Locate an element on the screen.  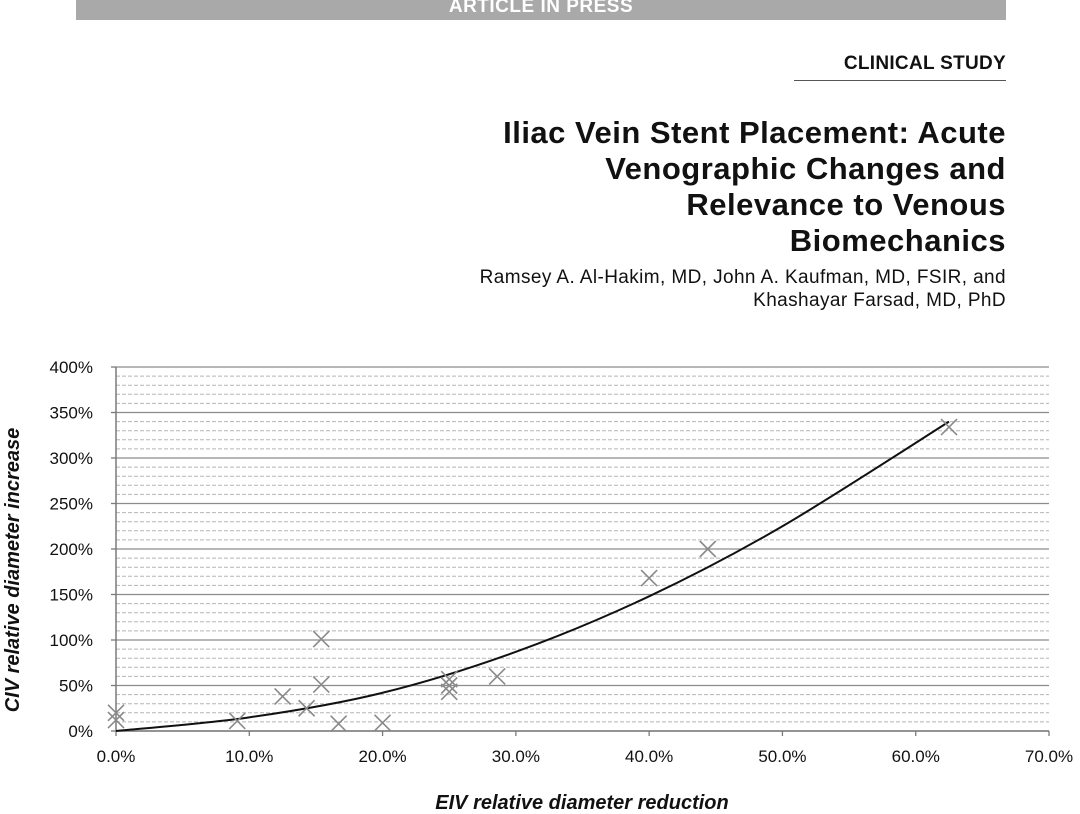
section-label: CLINICAL STUDY is located at coordinates (924, 63).